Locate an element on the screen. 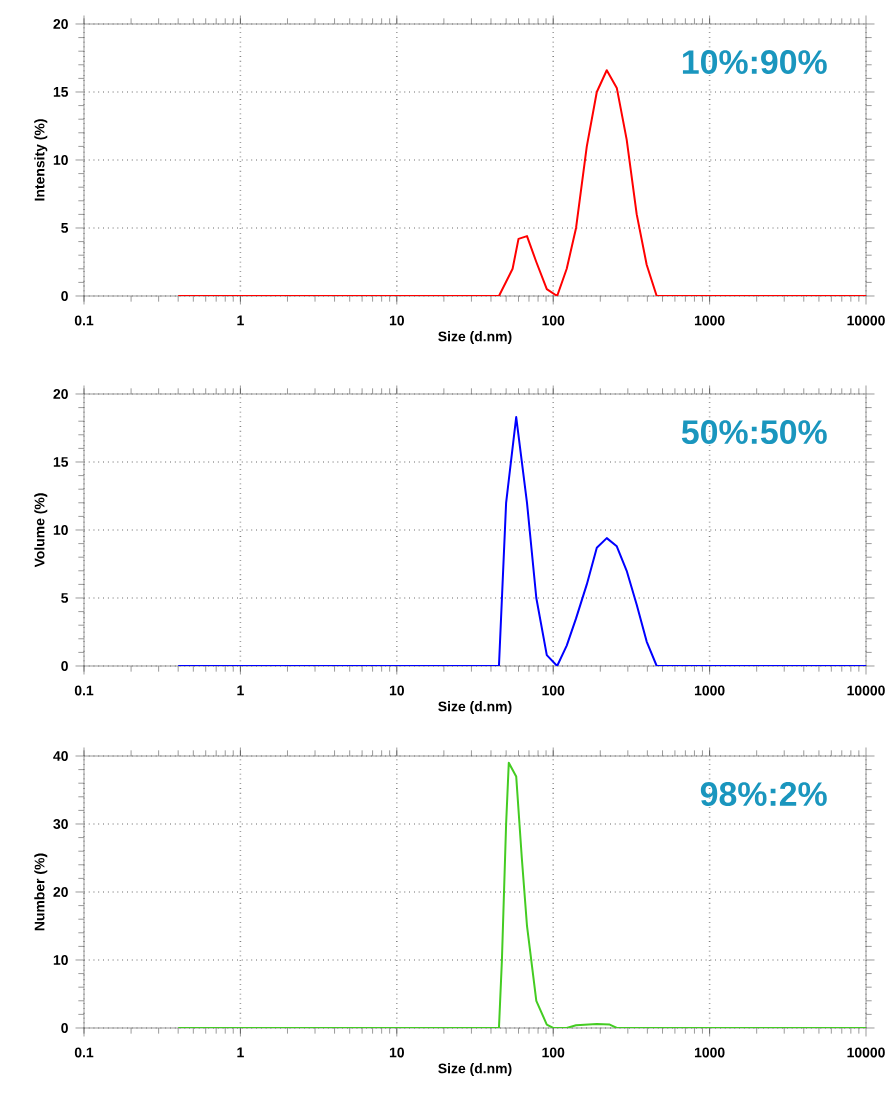 This screenshot has width=890, height=1096. annotation: 50%:50% is located at coordinates (754, 432).